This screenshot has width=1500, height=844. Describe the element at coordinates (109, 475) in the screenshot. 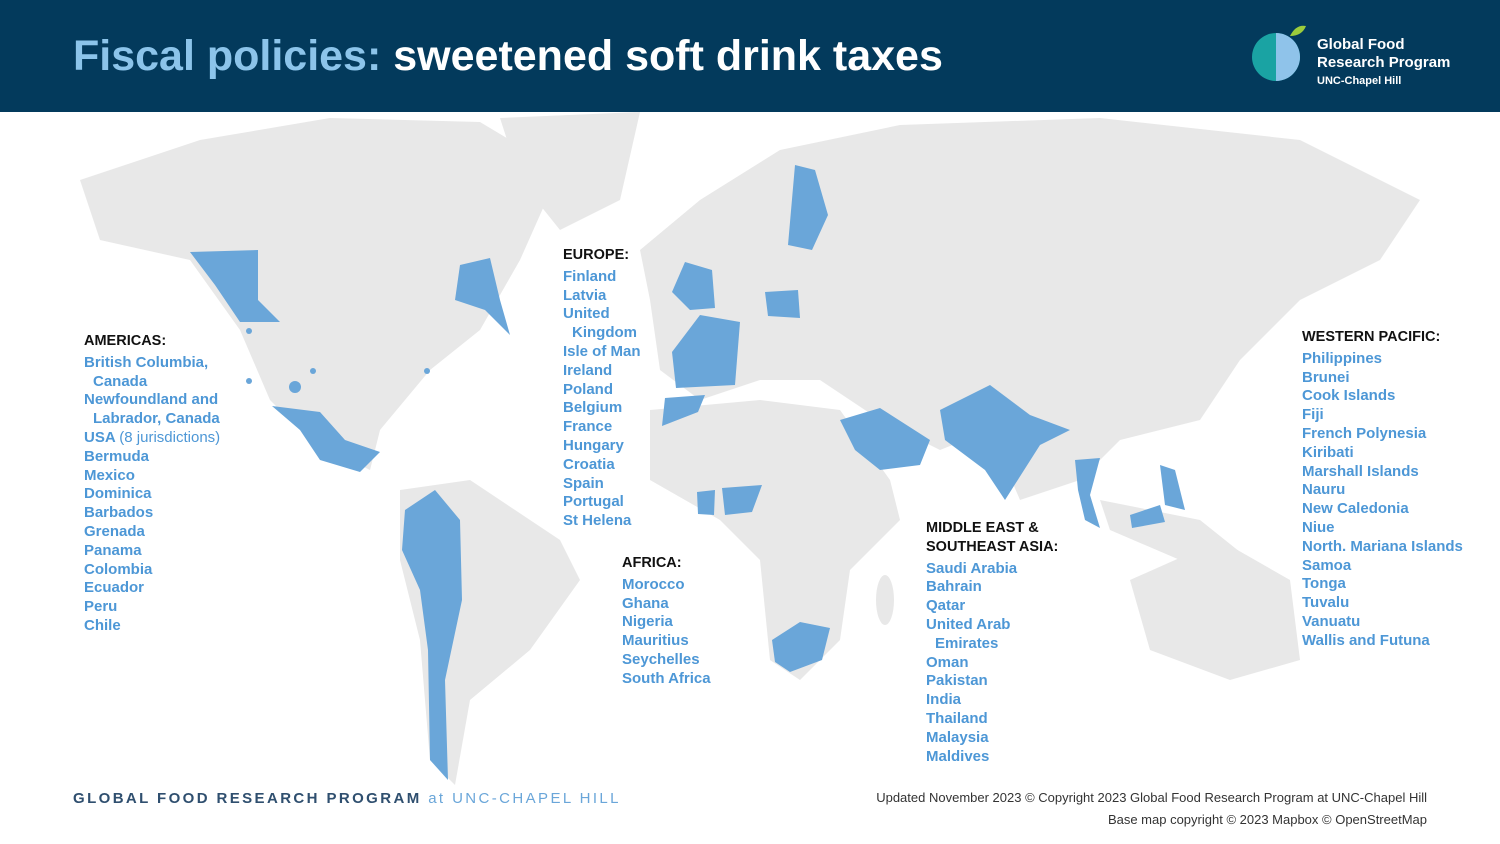

I see `region-item: Mexico` at that location.